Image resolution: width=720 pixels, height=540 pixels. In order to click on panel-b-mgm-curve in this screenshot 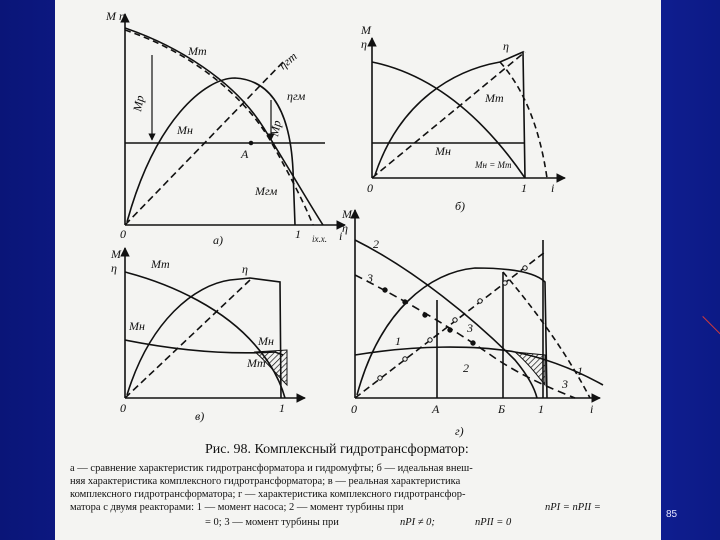, I will do `click(523, 120)`.